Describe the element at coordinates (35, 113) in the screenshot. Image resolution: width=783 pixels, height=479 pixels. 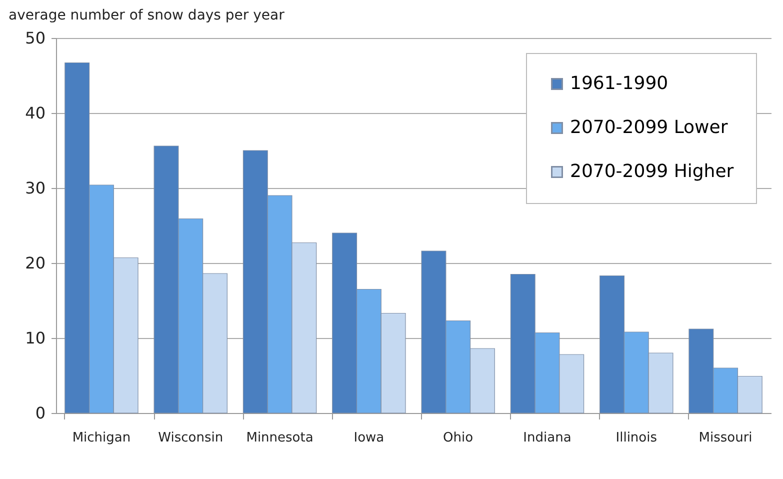
I see `y-tick-label: 40` at that location.